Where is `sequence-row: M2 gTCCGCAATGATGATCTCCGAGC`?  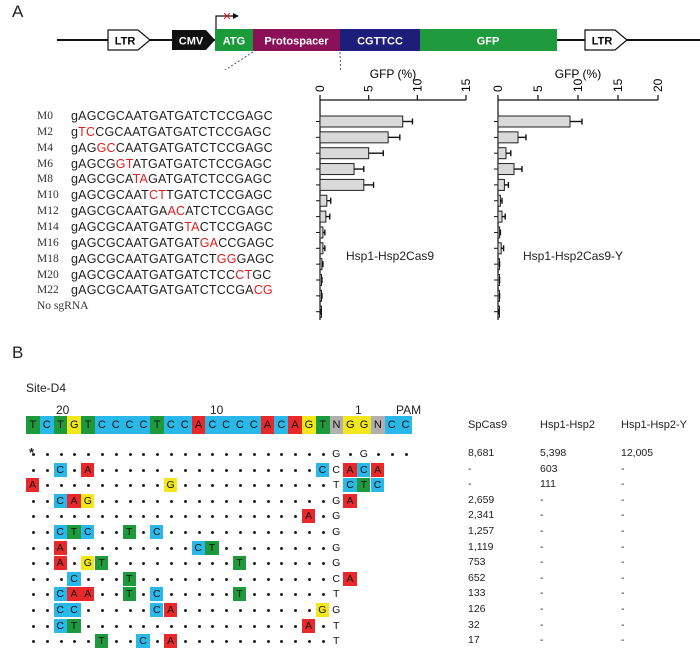
sequence-row: M2 gTCCGCAATGATGATCTCCGAGC is located at coordinates (177, 133).